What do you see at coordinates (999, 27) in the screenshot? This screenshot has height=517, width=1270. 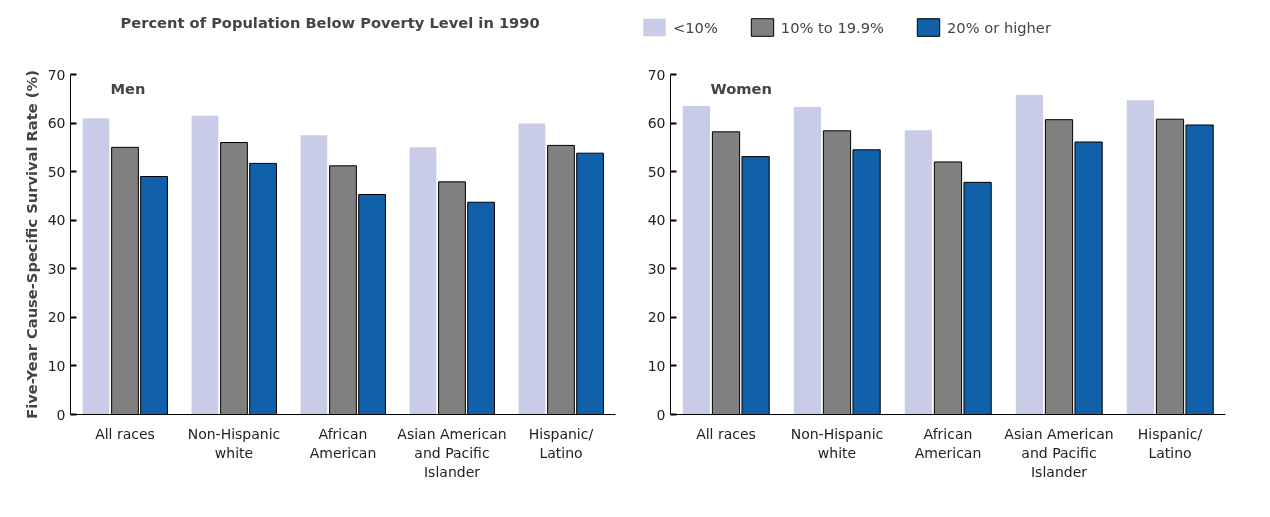 I see `legend-label: 20% or higher` at bounding box center [999, 27].